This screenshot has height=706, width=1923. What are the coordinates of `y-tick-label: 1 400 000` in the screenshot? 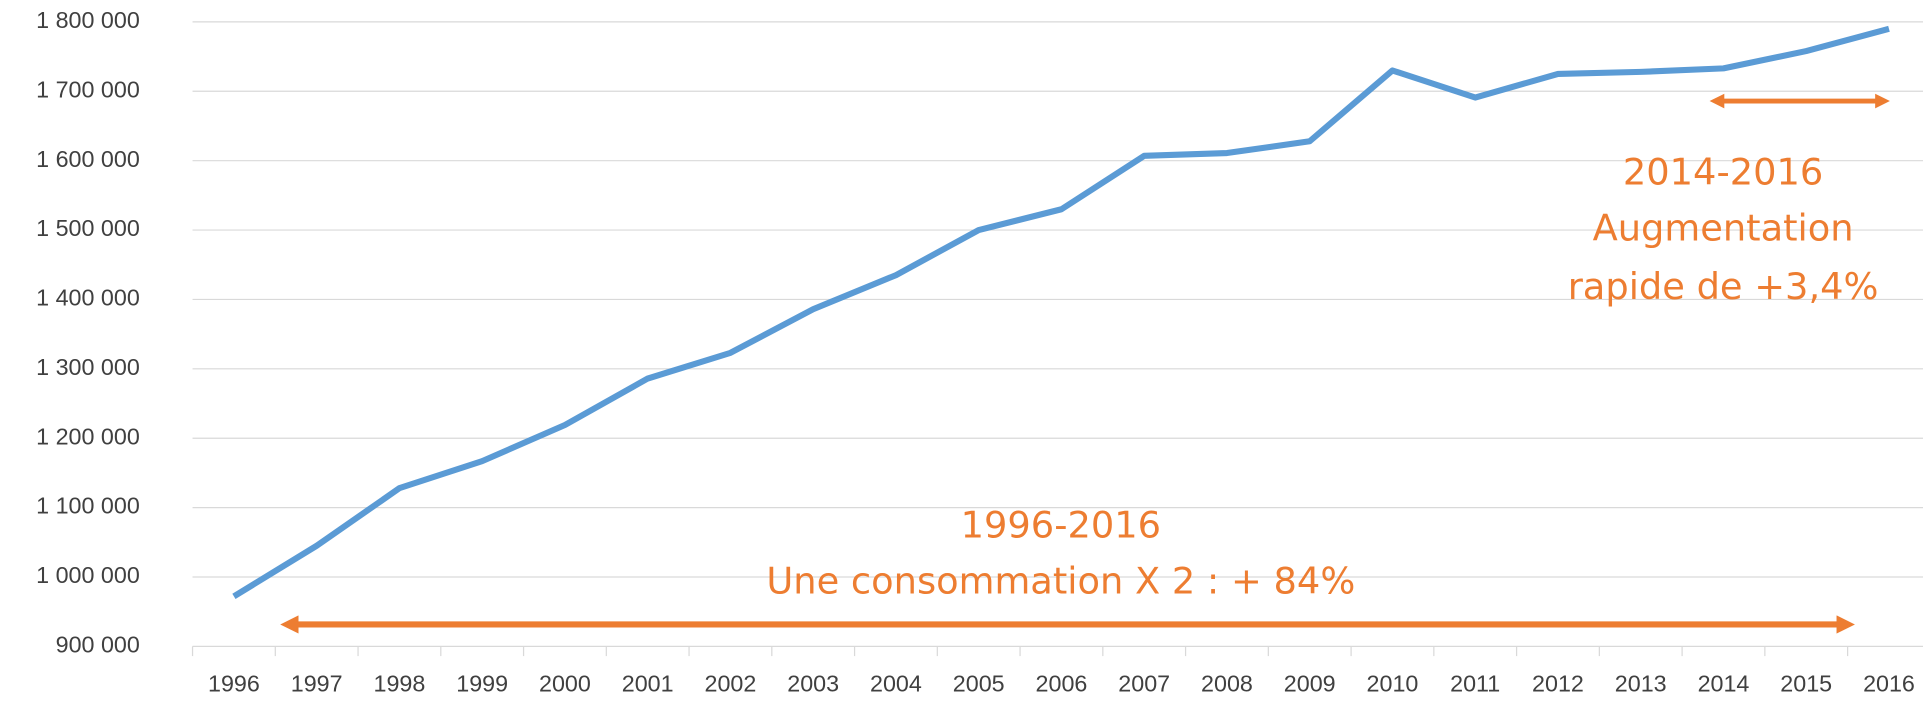 It's located at (88, 298).